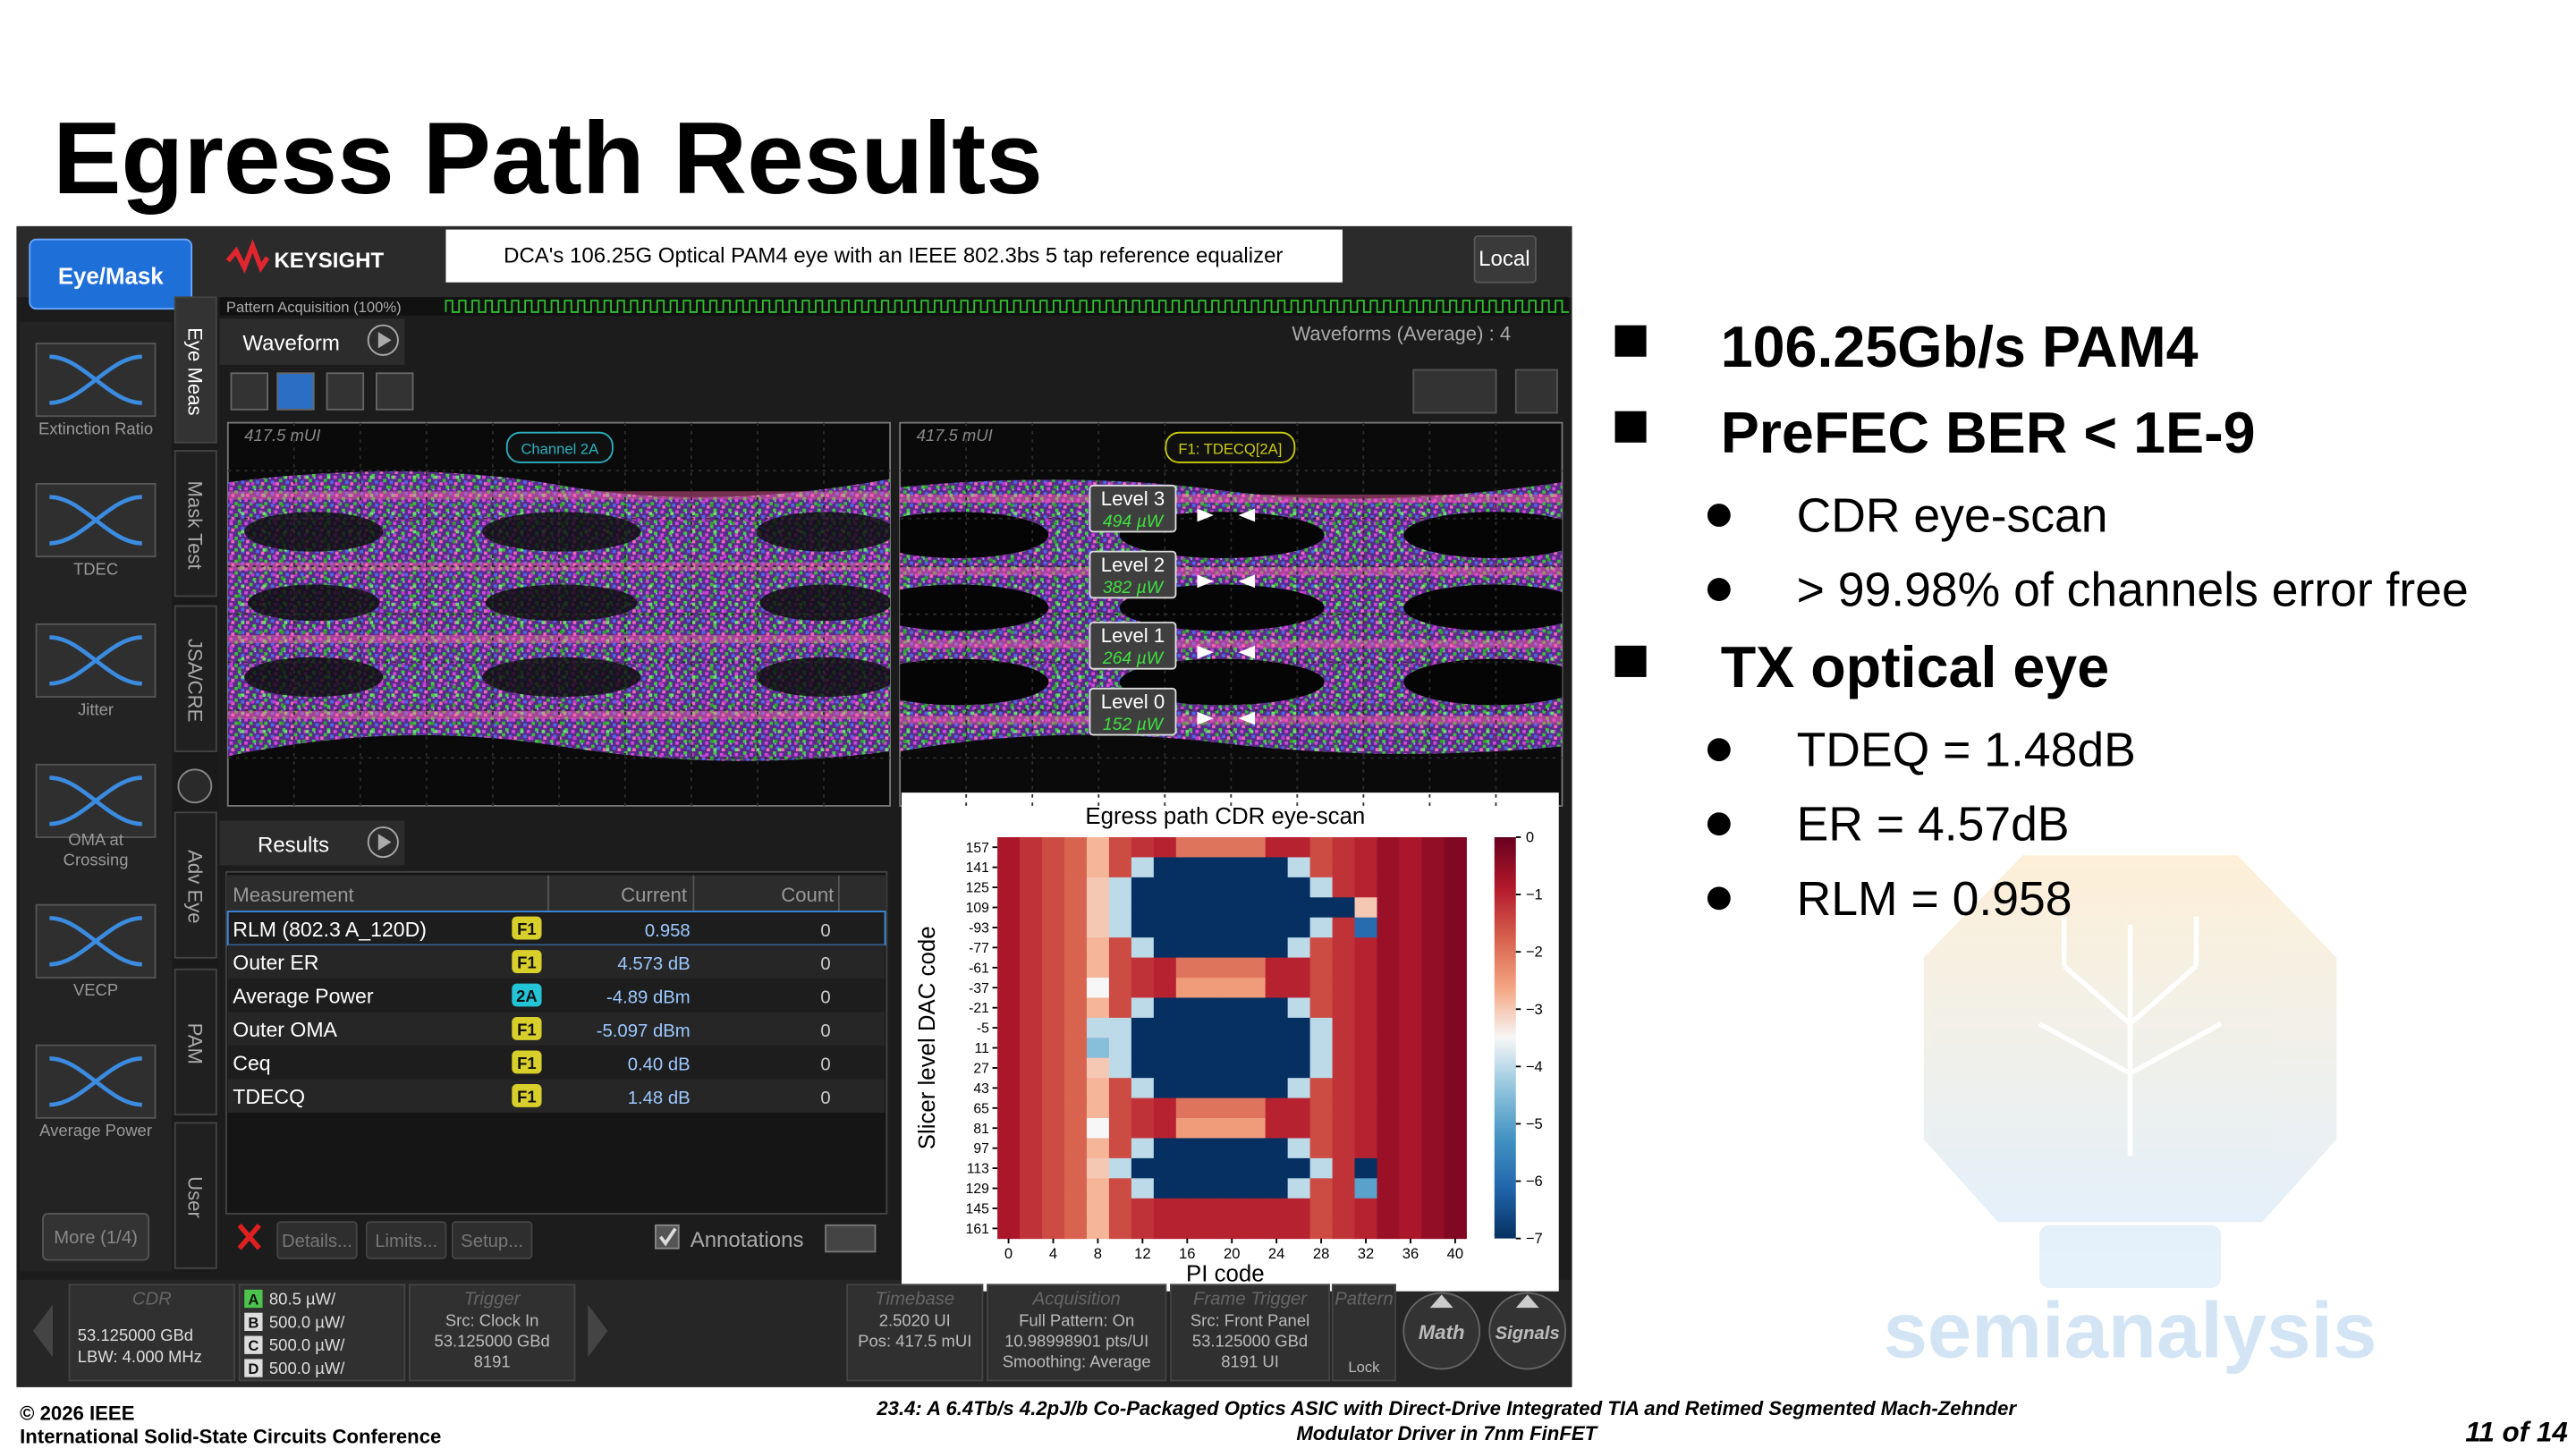 This screenshot has height=1449, width=2576. What do you see at coordinates (980, 1129) in the screenshot?
I see `y-tick-label: 81` at bounding box center [980, 1129].